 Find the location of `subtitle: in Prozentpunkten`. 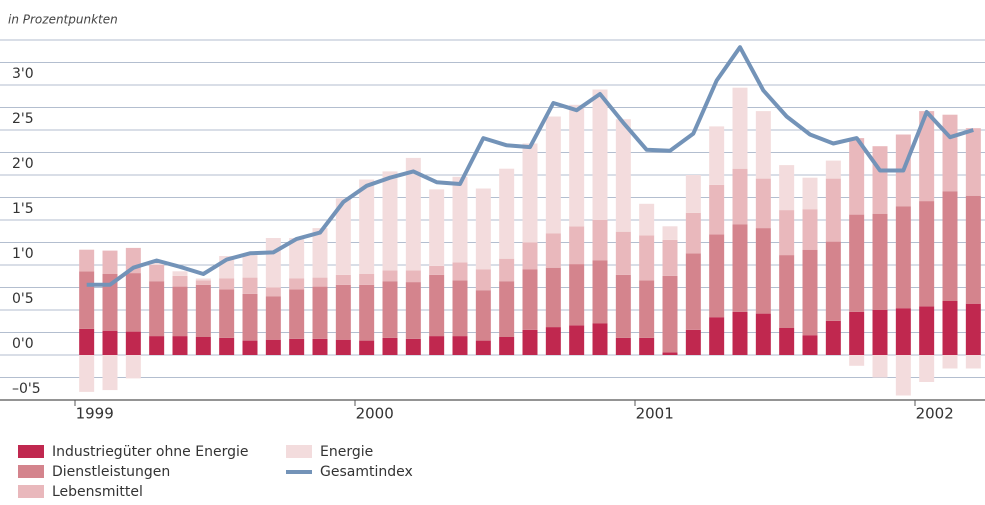

subtitle: in Prozentpunkten is located at coordinates (63, 20).